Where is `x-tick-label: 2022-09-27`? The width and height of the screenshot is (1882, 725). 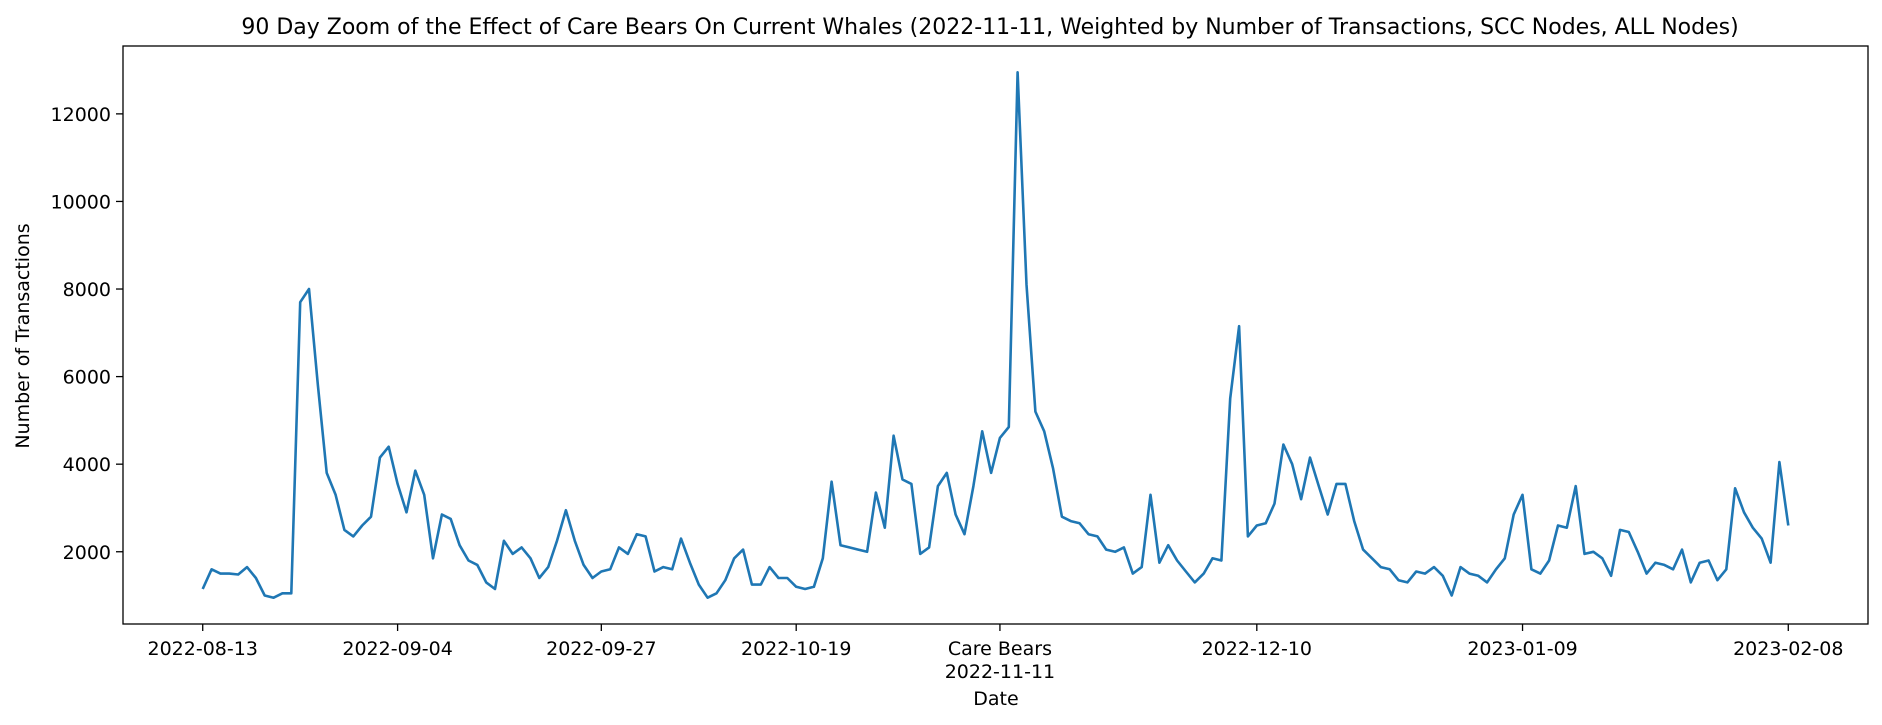 x-tick-label: 2022-09-27 is located at coordinates (601, 649).